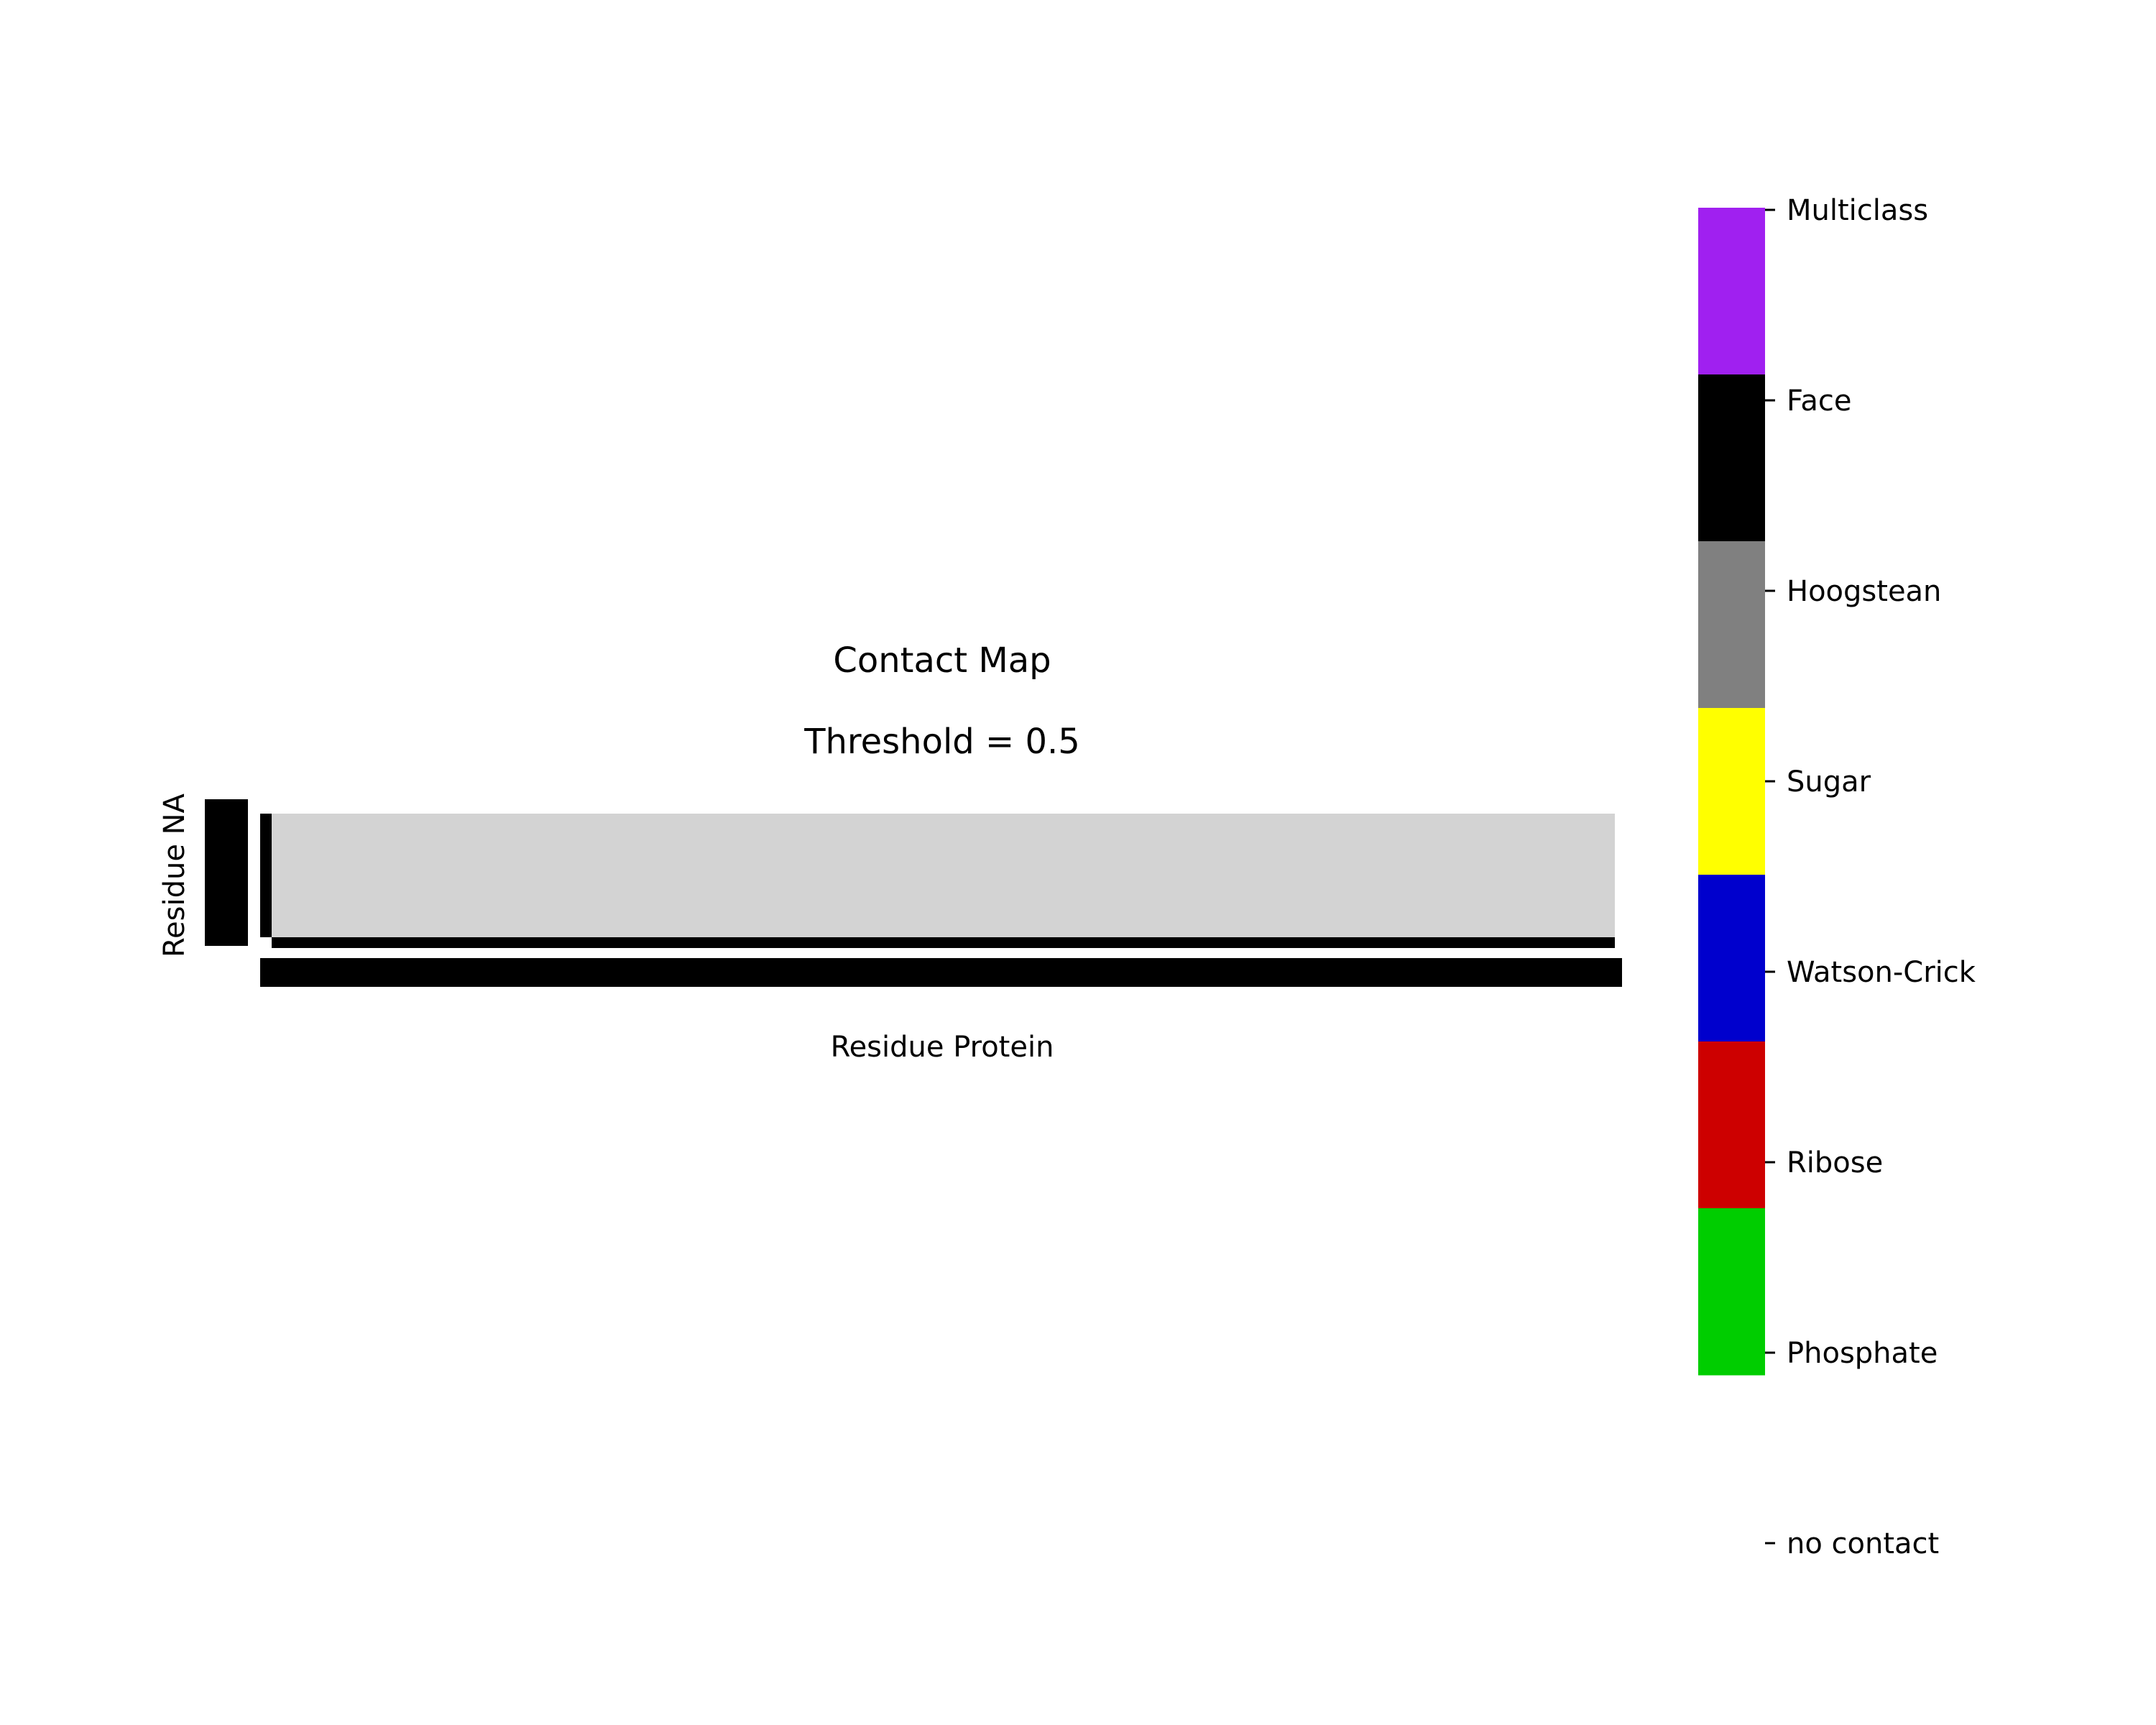 The image size is (2156, 1725). I want to click on colorbar-label: Multiclass, so click(1858, 210).